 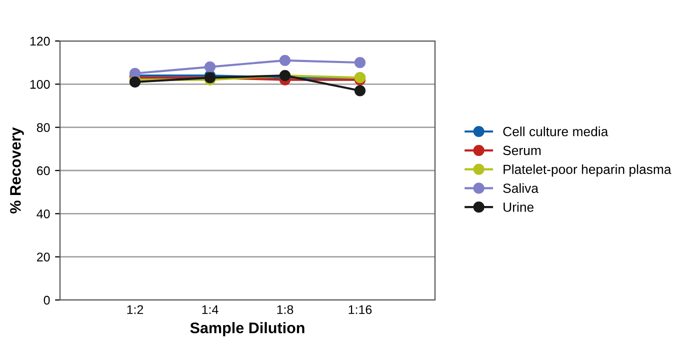 What do you see at coordinates (43, 127) in the screenshot?
I see `y-tick-label: 80` at bounding box center [43, 127].